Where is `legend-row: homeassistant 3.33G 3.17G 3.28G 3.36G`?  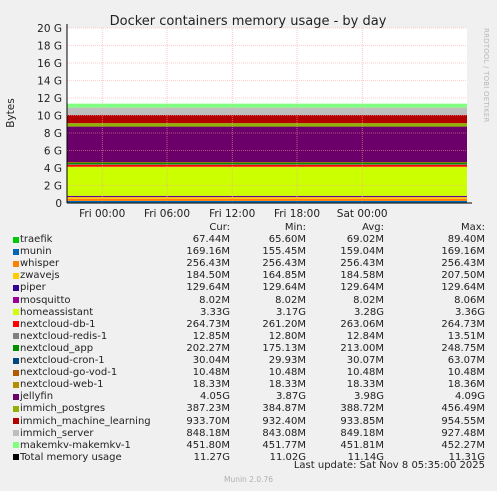 legend-row: homeassistant 3.33G 3.17G 3.28G 3.36G is located at coordinates (248, 313).